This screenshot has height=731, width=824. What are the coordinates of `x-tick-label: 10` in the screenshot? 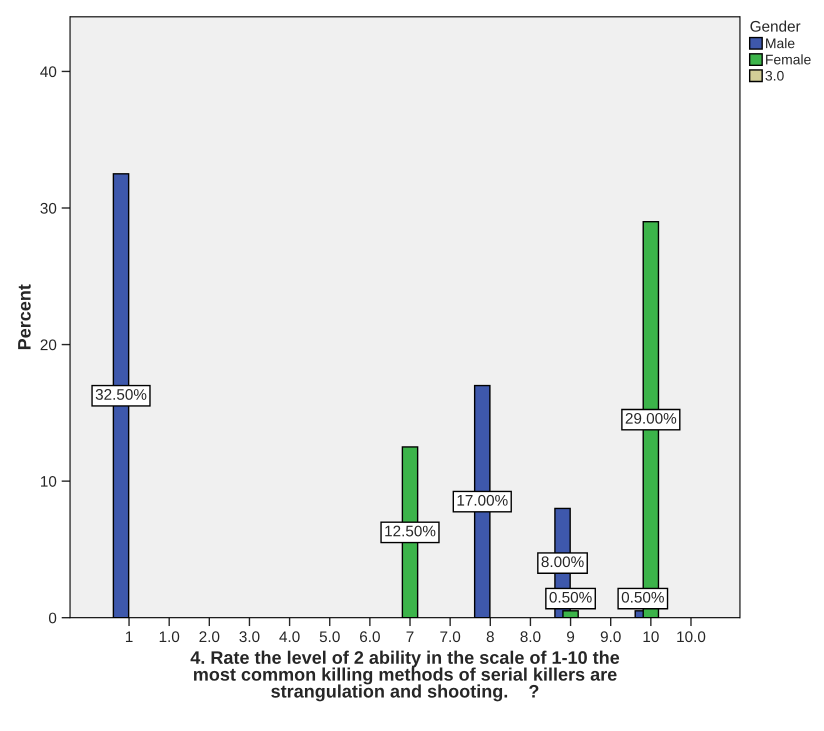 It's located at (651, 636).